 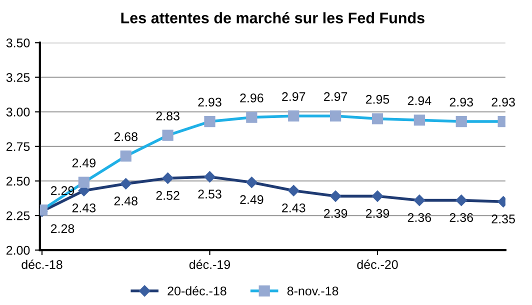 I want to click on data-label: 2.95, so click(x=378, y=99).